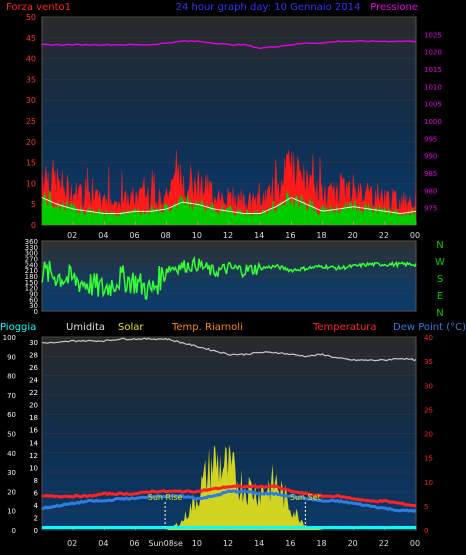  What do you see at coordinates (430, 139) in the screenshot?
I see `pressure-tick-label: 995` at bounding box center [430, 139].